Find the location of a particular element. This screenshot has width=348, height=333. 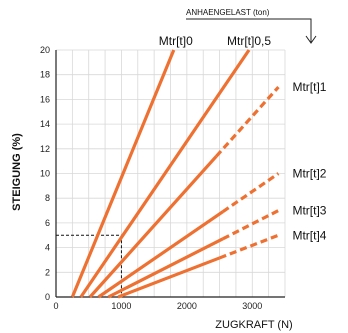

series-label: Mtr[t]0 is located at coordinates (176, 41).